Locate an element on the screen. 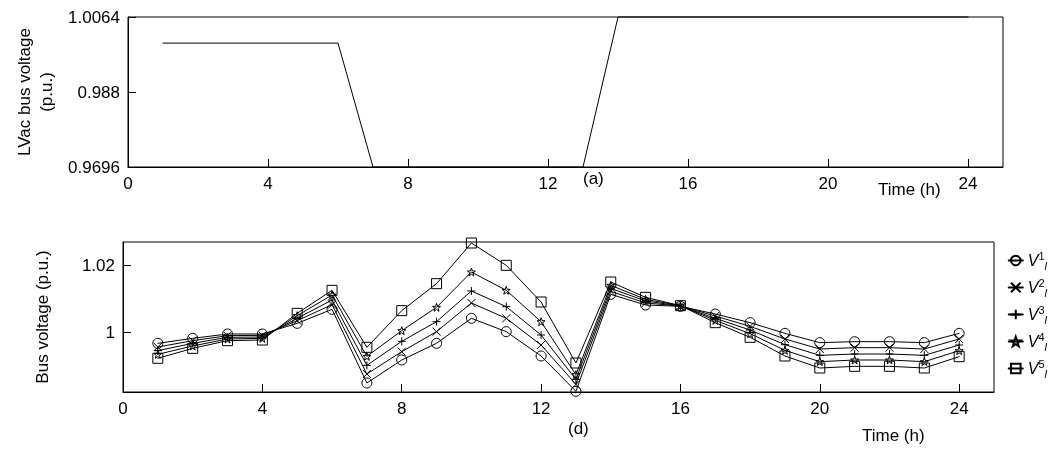  y-axis-title: Bus voltage (p.u.) is located at coordinates (42, 317).